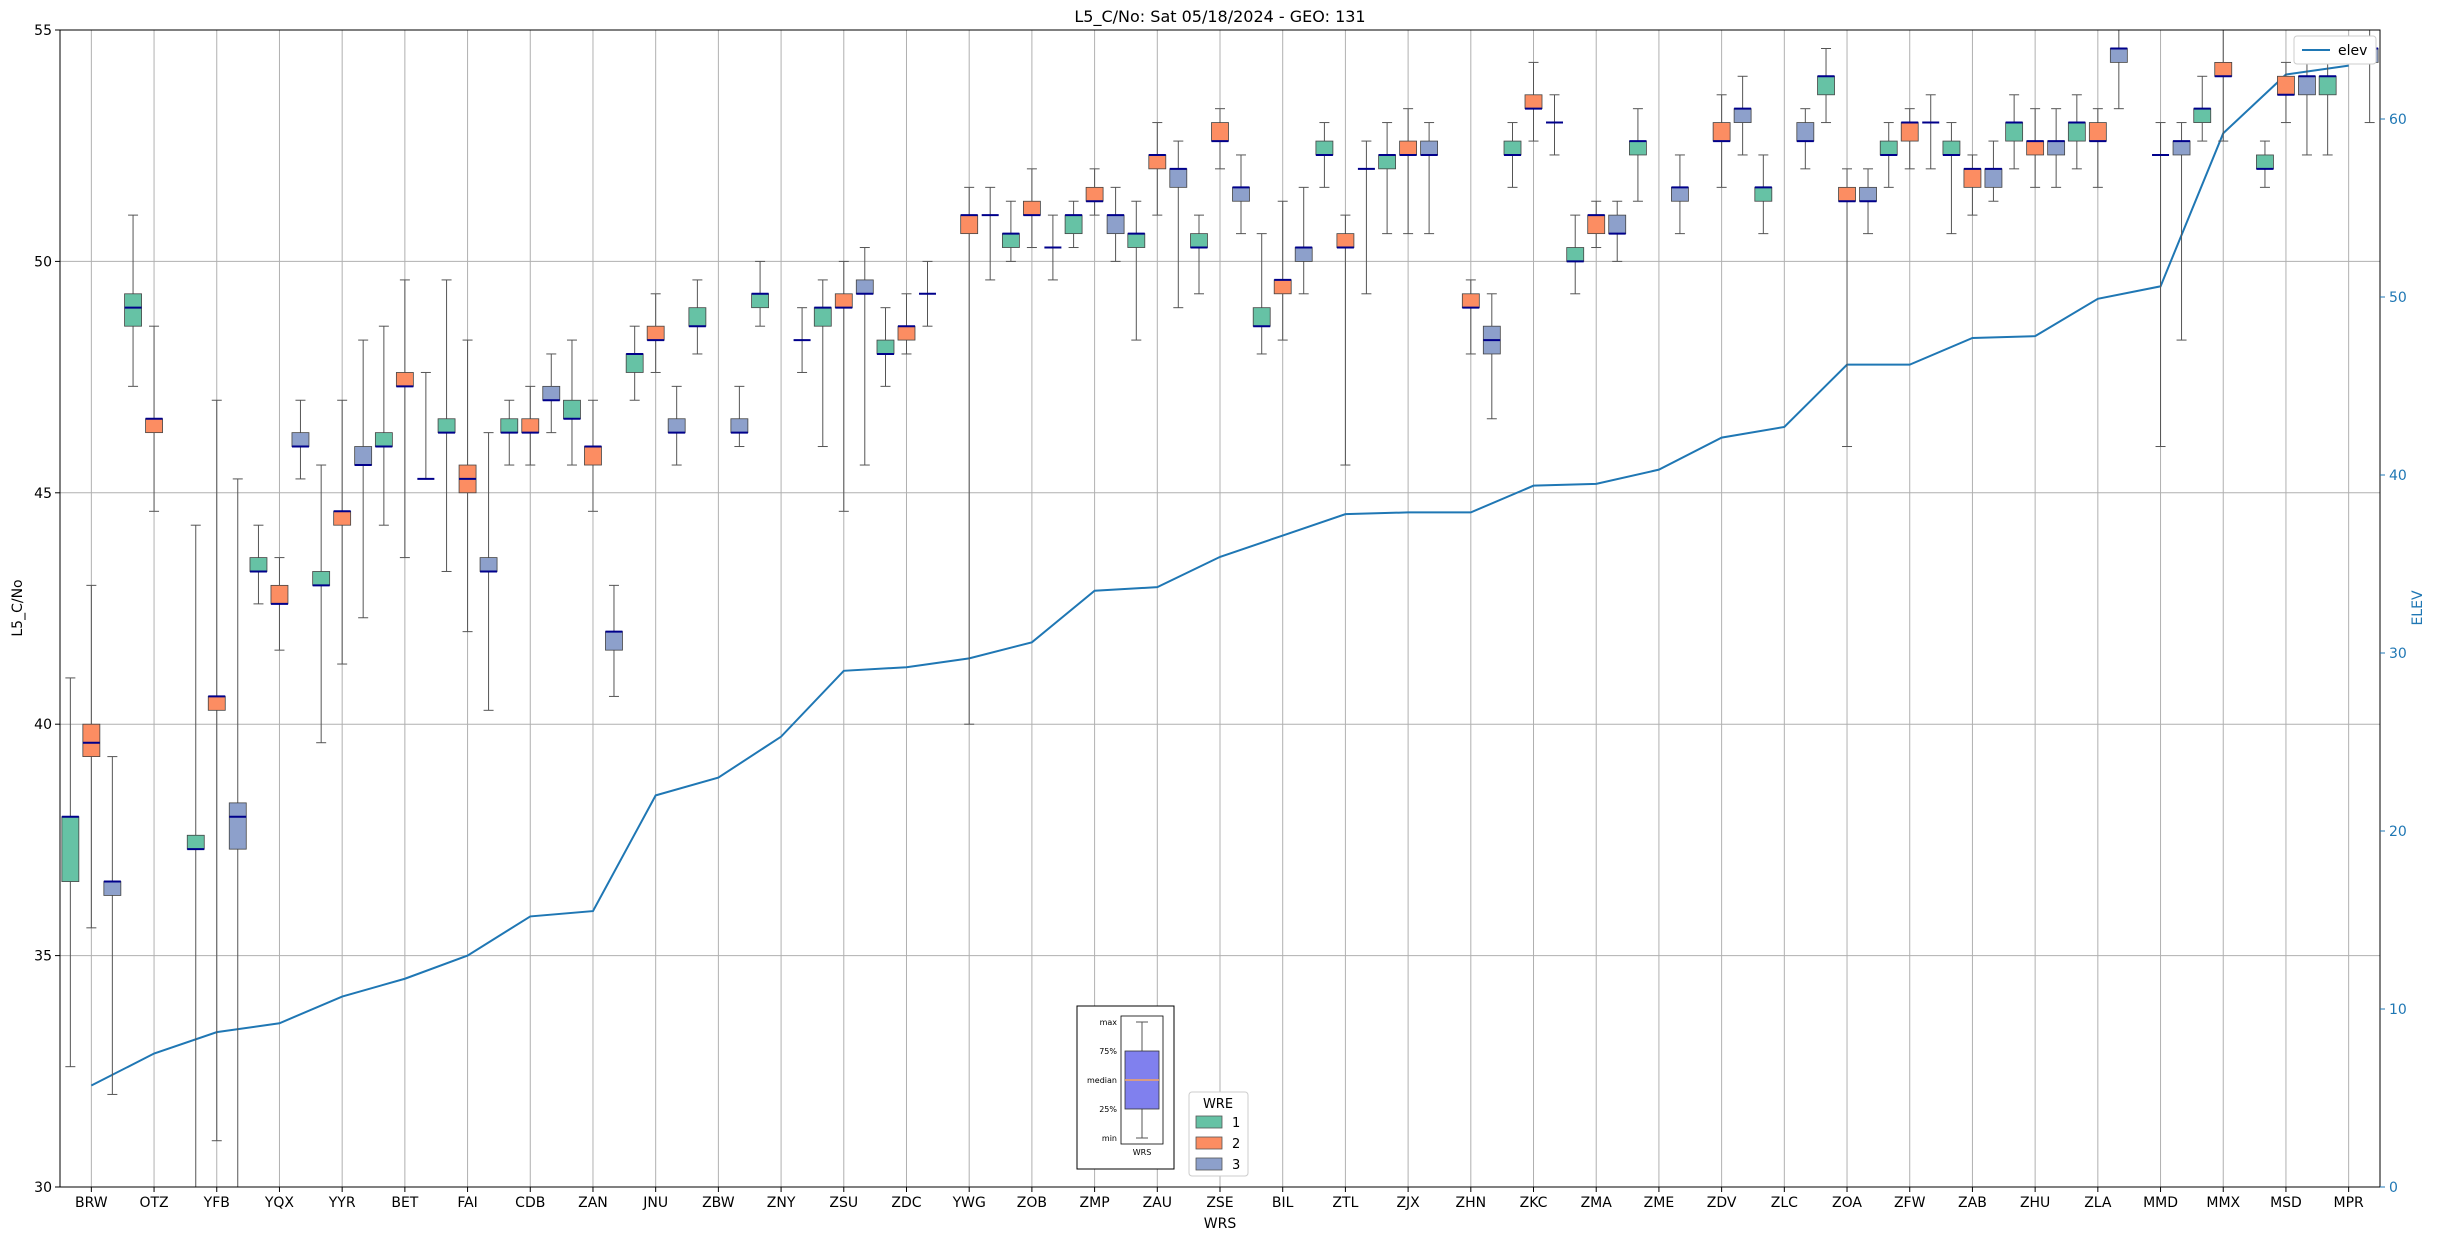 This screenshot has width=2439, height=1238. Describe the element at coordinates (1345, 1203) in the screenshot. I see `x-tick-label: ZTL` at that location.